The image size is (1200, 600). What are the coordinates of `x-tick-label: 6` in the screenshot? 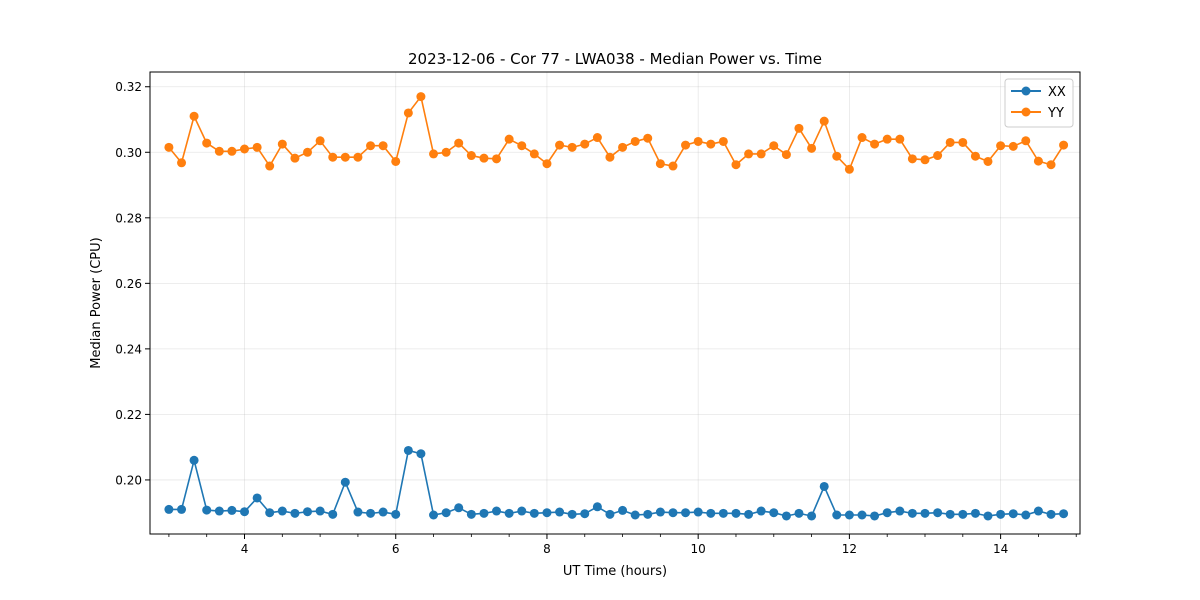 It's located at (396, 549).